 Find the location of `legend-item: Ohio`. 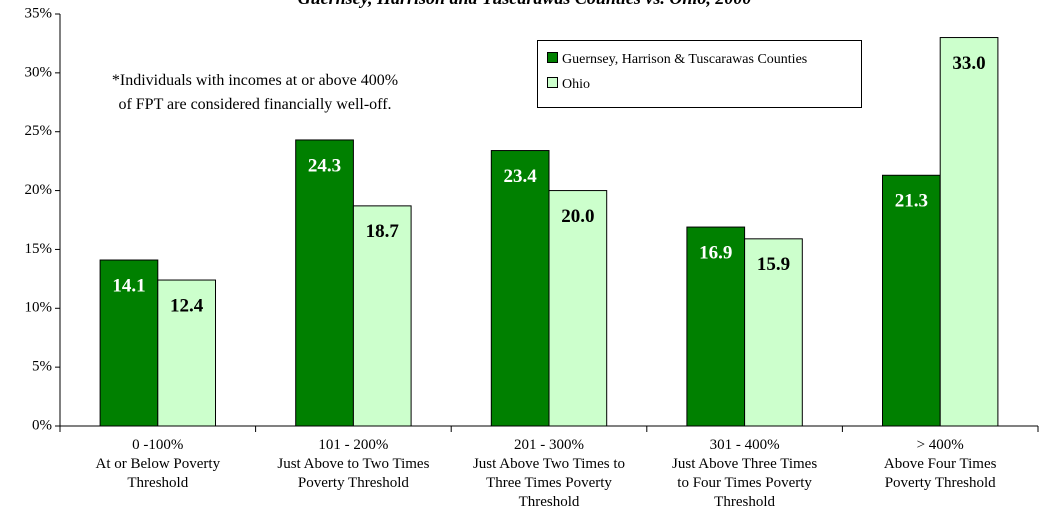

legend-item: Ohio is located at coordinates (568, 85).